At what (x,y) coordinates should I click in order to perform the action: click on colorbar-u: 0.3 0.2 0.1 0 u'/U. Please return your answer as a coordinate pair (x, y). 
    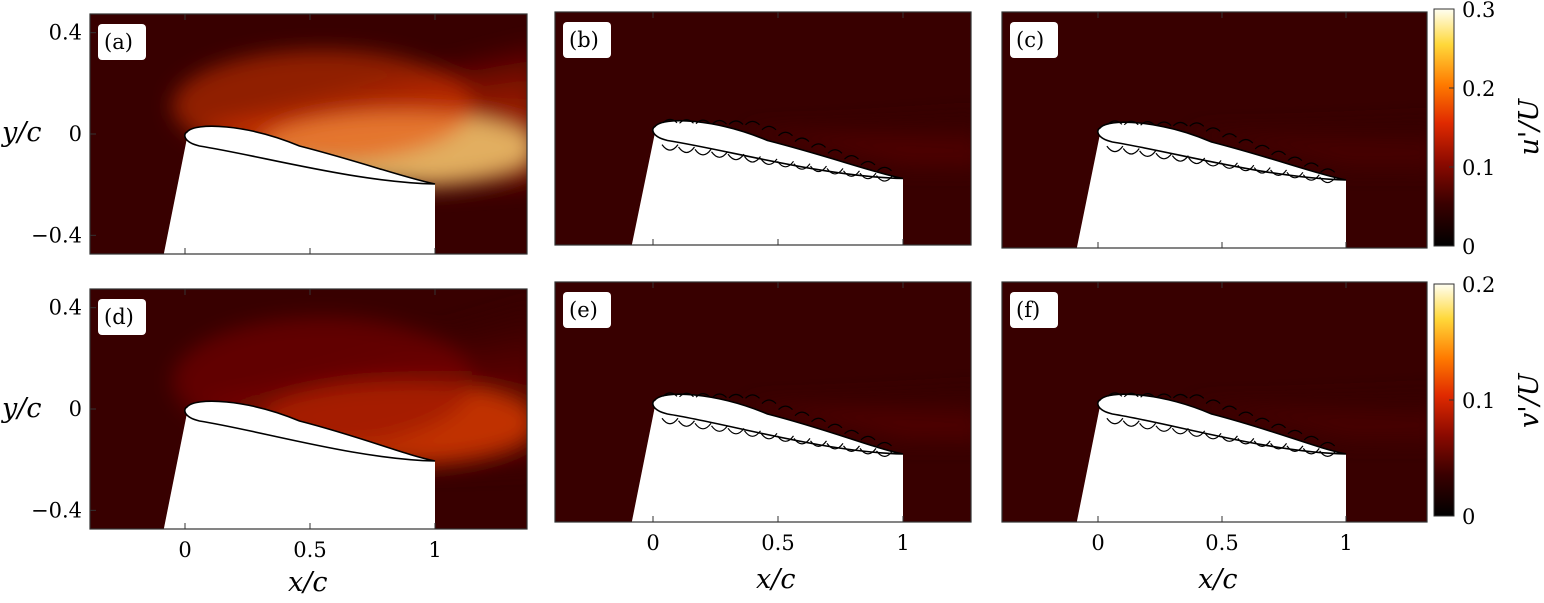
    Looking at the image, I should click on (1488, 129).